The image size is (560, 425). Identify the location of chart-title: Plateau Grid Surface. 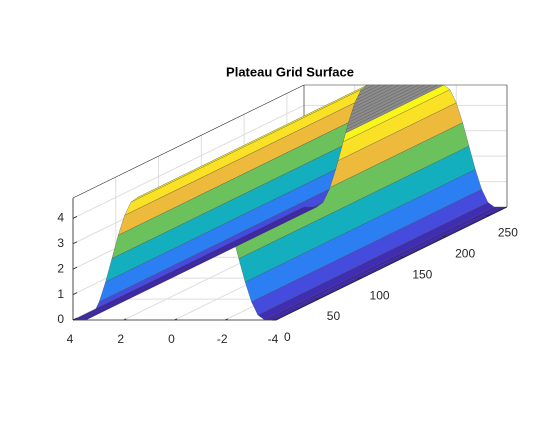
(290, 71).